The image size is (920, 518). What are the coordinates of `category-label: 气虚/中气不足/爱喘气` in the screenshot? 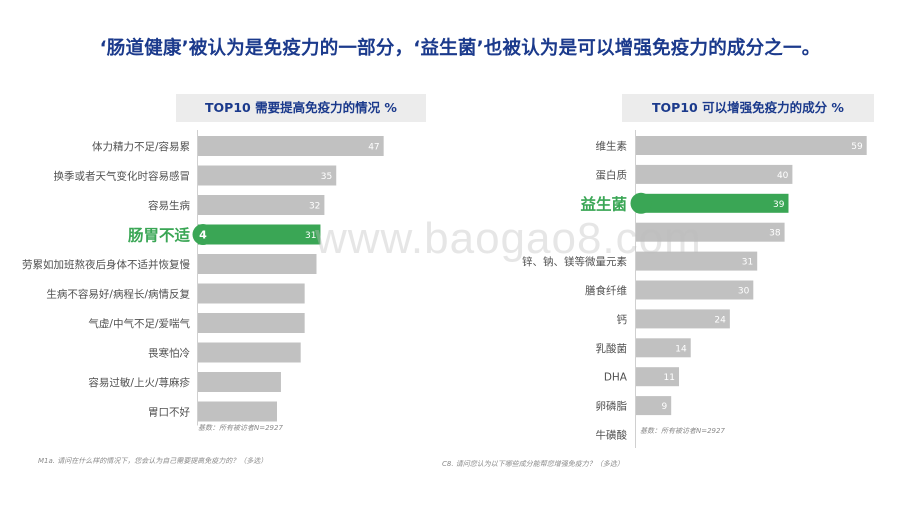 It's located at (139, 323).